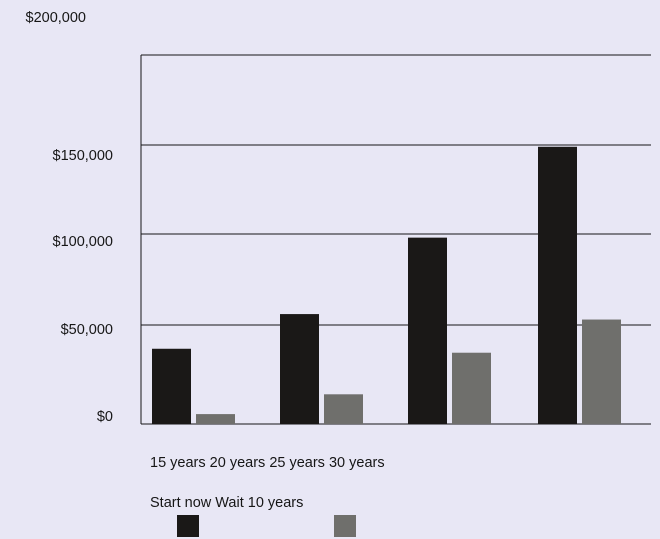 Image resolution: width=660 pixels, height=539 pixels. Describe the element at coordinates (601, 371) in the screenshot. I see `bar-wait-10-years-30-years` at that location.